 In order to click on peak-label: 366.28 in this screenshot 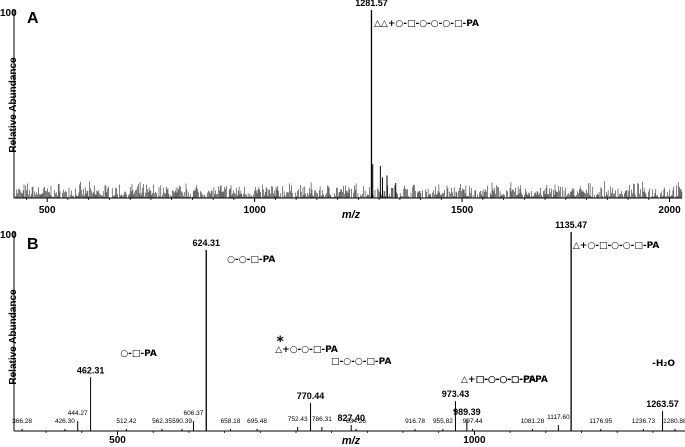, I will do `click(22, 421)`.